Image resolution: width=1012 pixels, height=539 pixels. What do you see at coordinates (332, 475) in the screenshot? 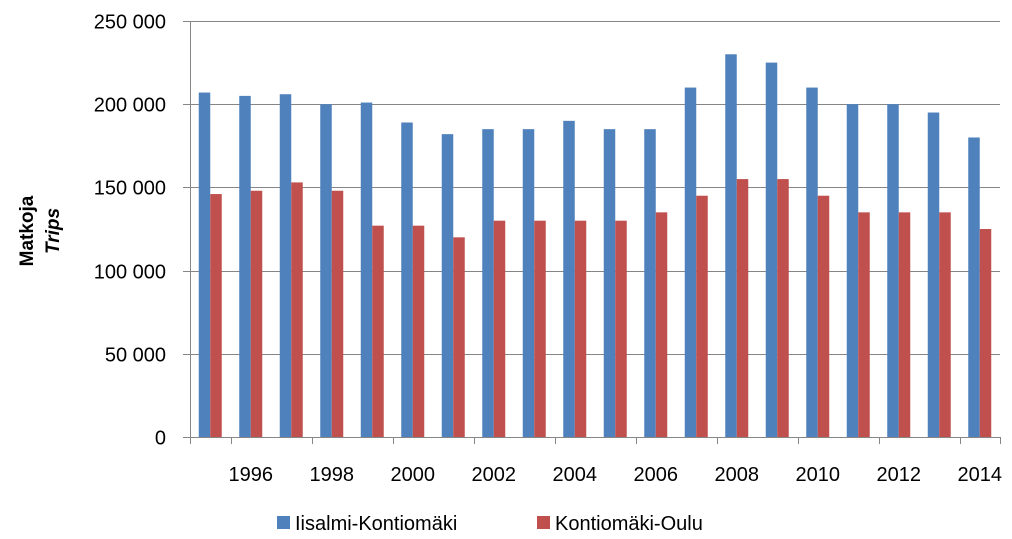
I see `x-tick-label: 1998` at bounding box center [332, 475].